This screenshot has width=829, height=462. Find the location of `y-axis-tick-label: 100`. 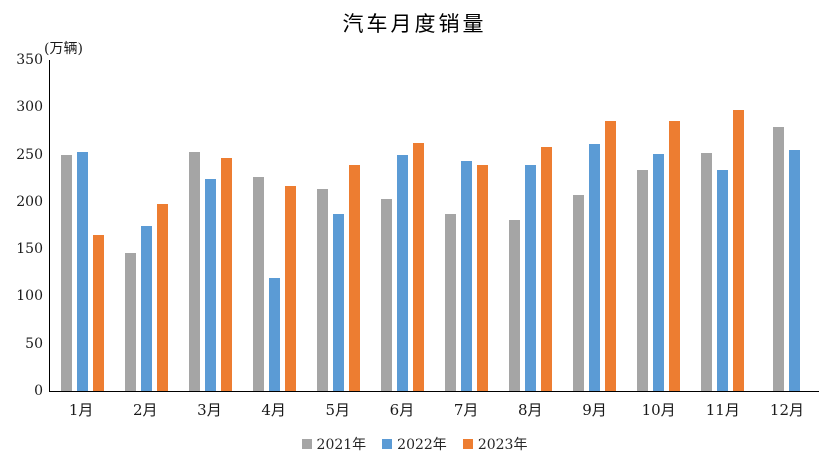

y-axis-tick-label: 100 is located at coordinates (29, 296).